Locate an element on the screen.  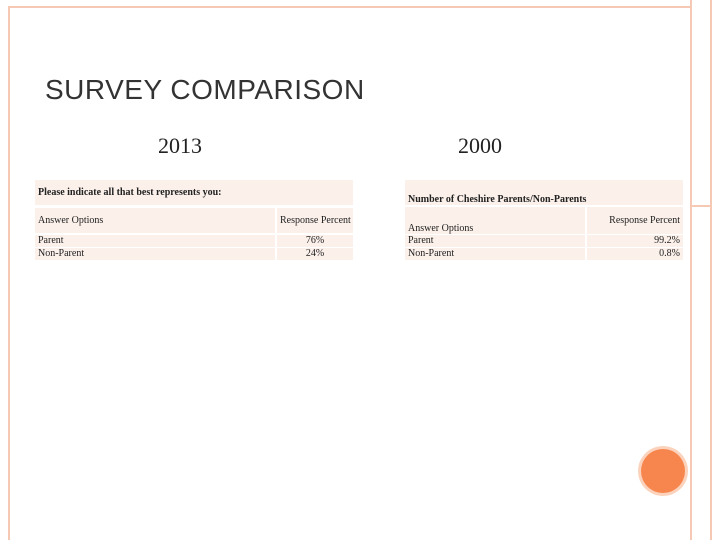
row-value: 99.2% is located at coordinates (635, 241).